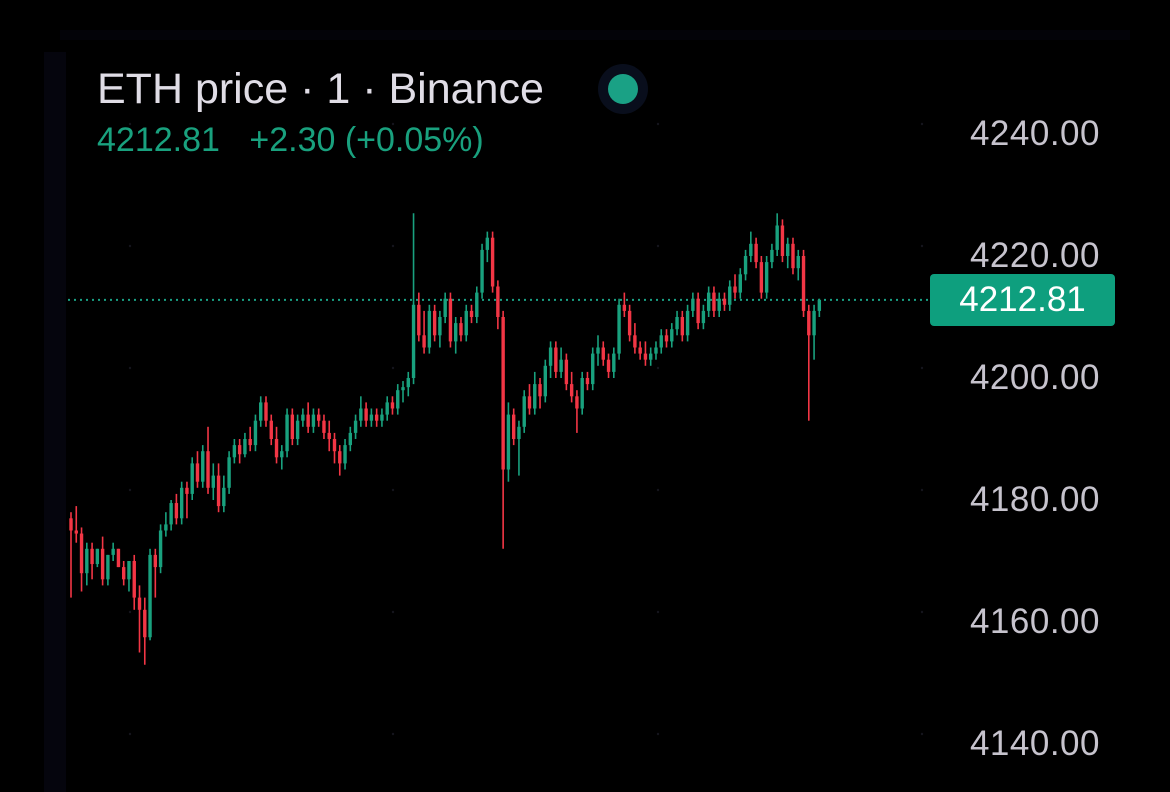 This screenshot has width=1170, height=792. What do you see at coordinates (55, 422) in the screenshot?
I see `left-edge` at bounding box center [55, 422].